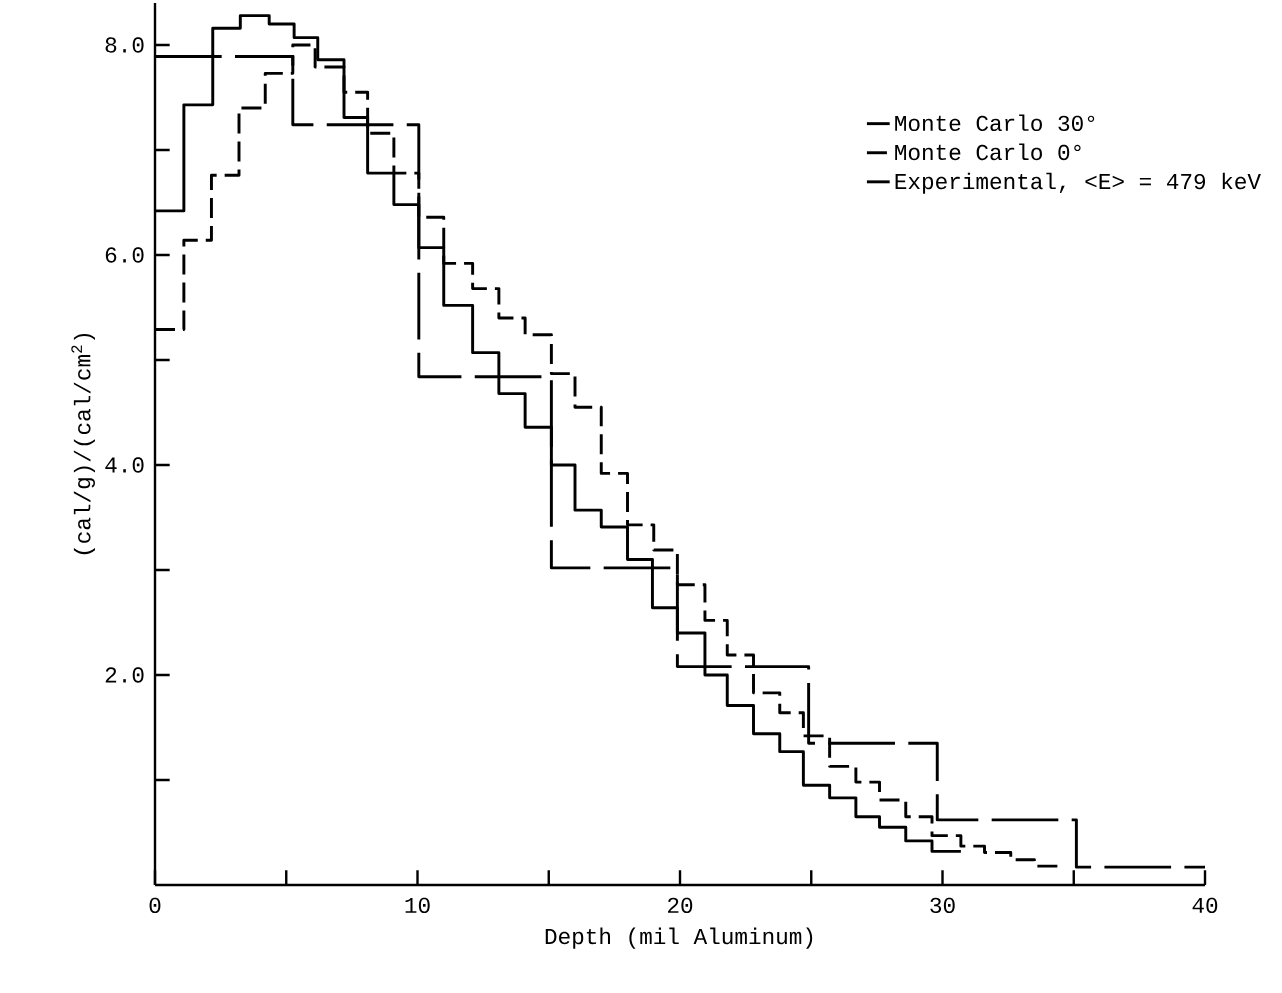 The height and width of the screenshot is (993, 1282). Describe the element at coordinates (124, 465) in the screenshot. I see `y-tick-label: 4.0` at that location.